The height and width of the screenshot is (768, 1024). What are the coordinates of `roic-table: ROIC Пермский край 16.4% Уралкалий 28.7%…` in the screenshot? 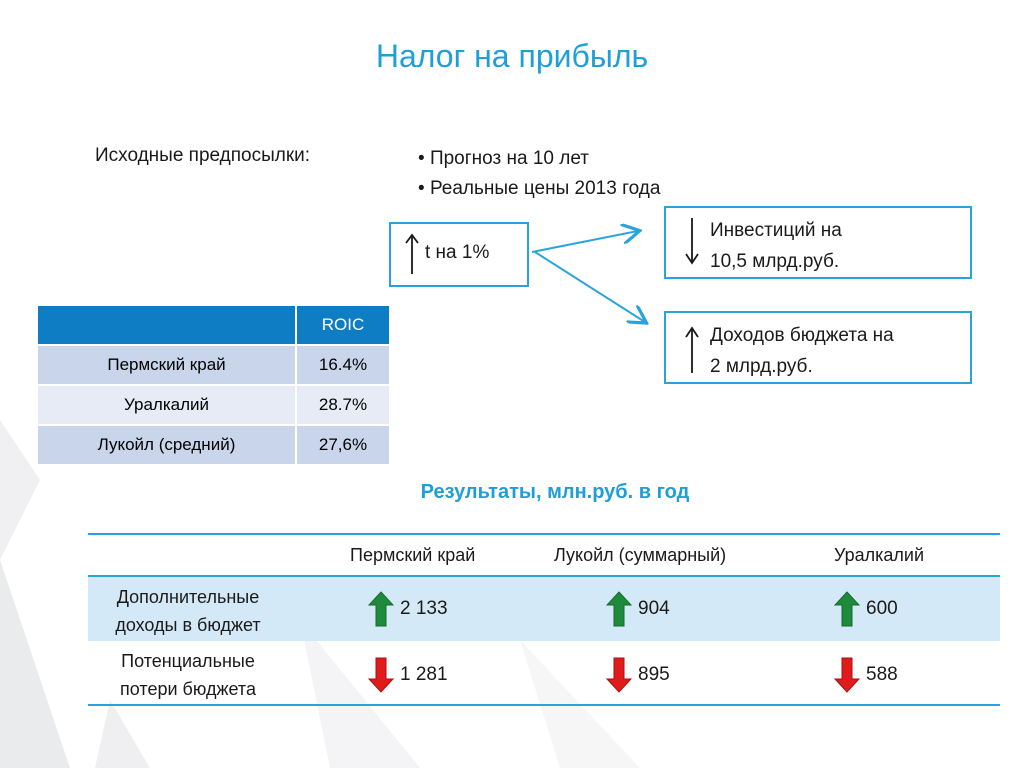 It's located at (213, 385).